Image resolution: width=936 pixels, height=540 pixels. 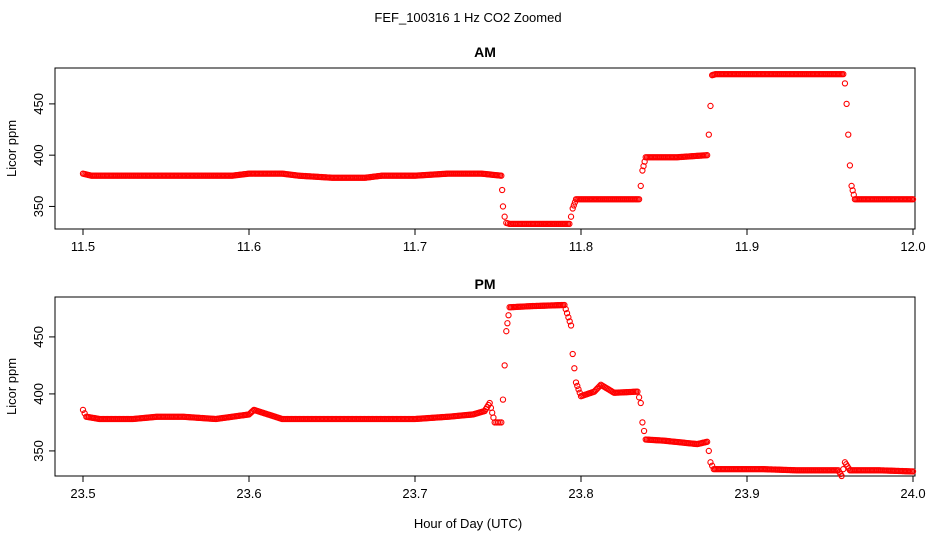 I want to click on x-tick-label: 24.0, so click(x=912, y=493).